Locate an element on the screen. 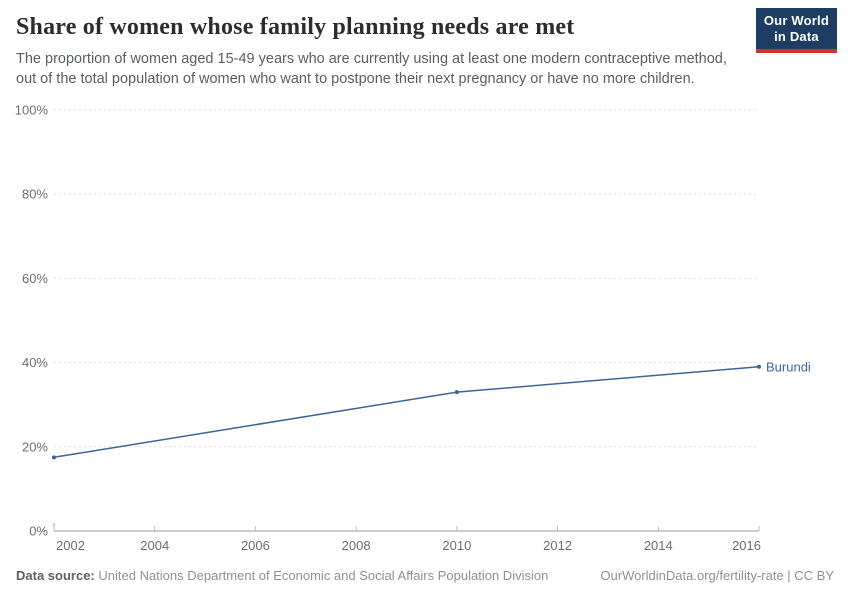 The height and width of the screenshot is (600, 850). x-tick-label: 2008 is located at coordinates (356, 545).